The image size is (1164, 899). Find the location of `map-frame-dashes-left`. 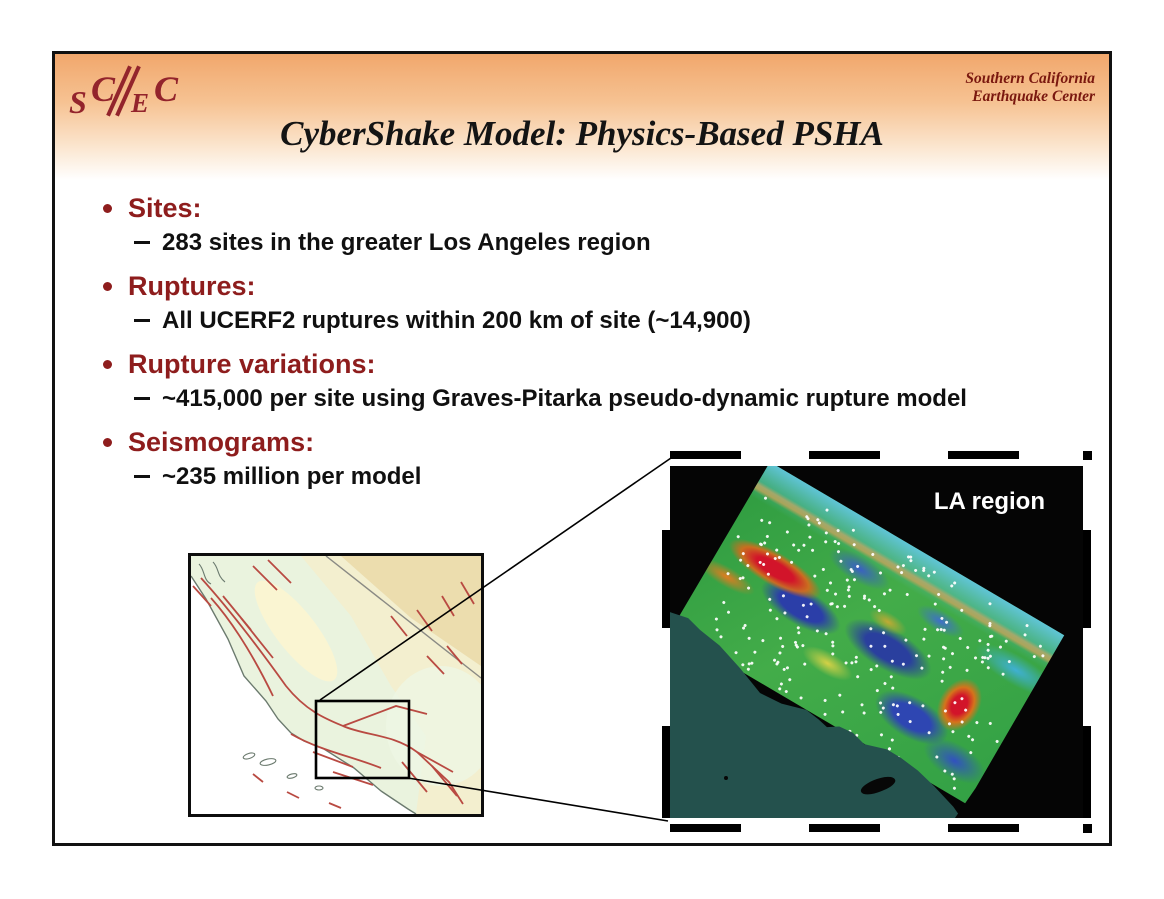

map-frame-dashes-left is located at coordinates (666, 642).